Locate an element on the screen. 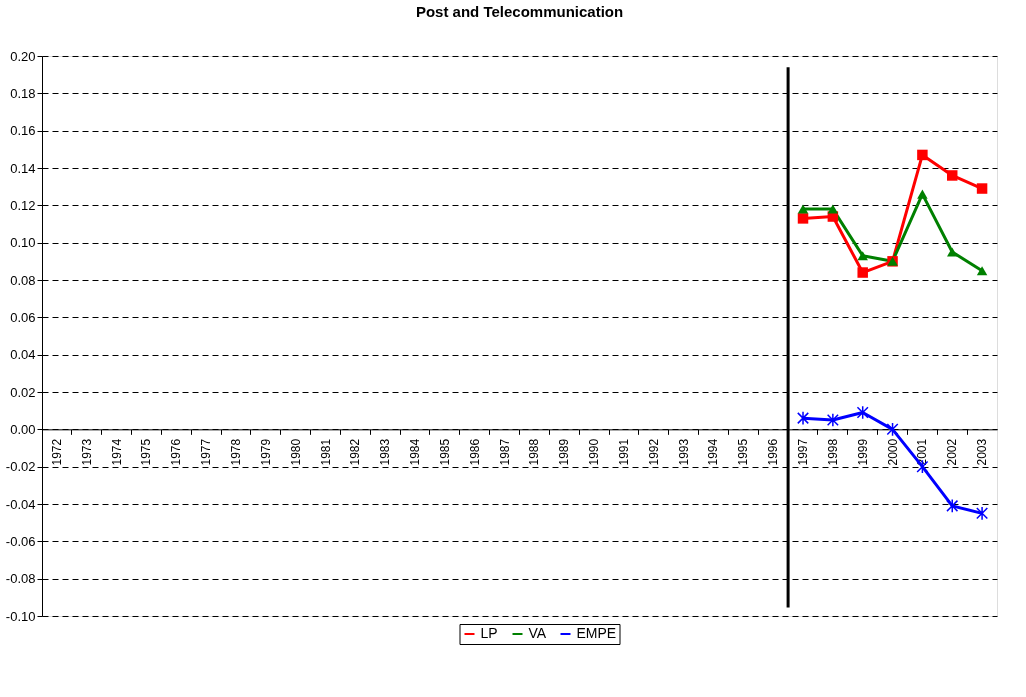 The width and height of the screenshot is (1026, 697). x-tick-label: 1993 is located at coordinates (683, 452).